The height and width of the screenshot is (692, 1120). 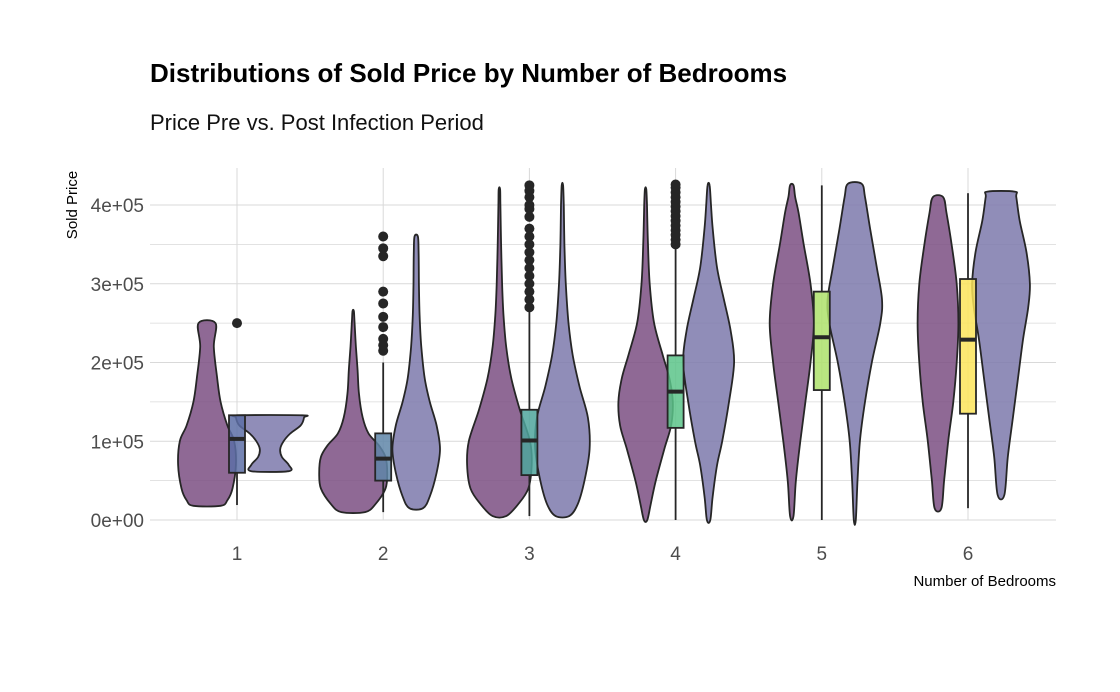 I want to click on y-tick-label: 3e+05, so click(x=117, y=285).